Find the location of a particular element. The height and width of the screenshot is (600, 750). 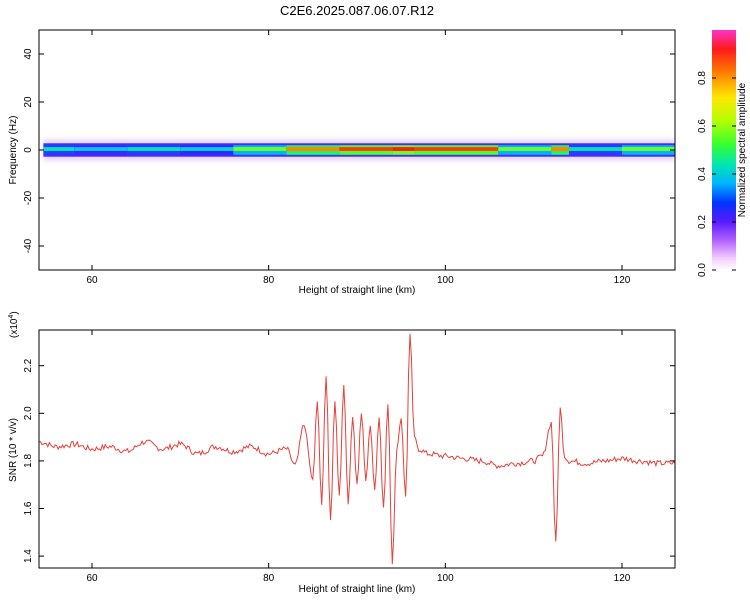

bottom-y-tick-label: 1.8 is located at coordinates (28, 461).